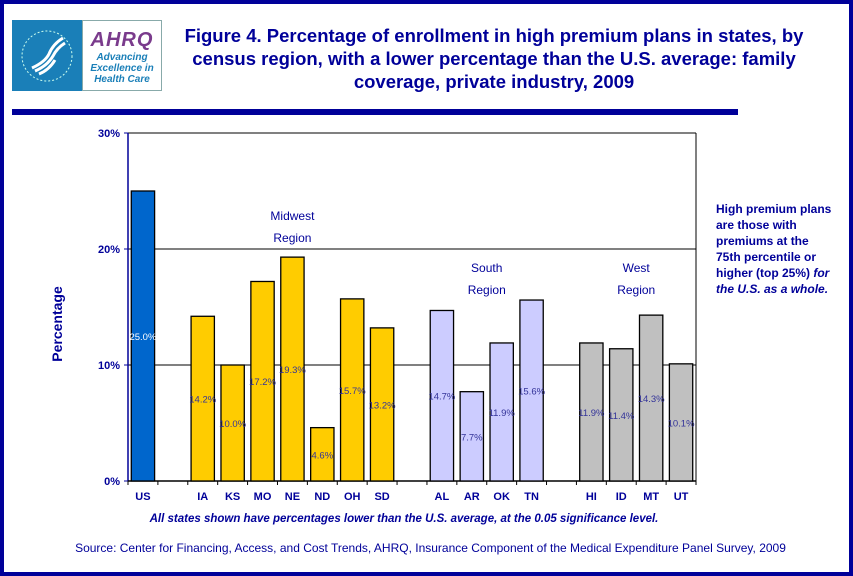 The height and width of the screenshot is (576, 853). I want to click on x-tick-label: ND, so click(322, 497).